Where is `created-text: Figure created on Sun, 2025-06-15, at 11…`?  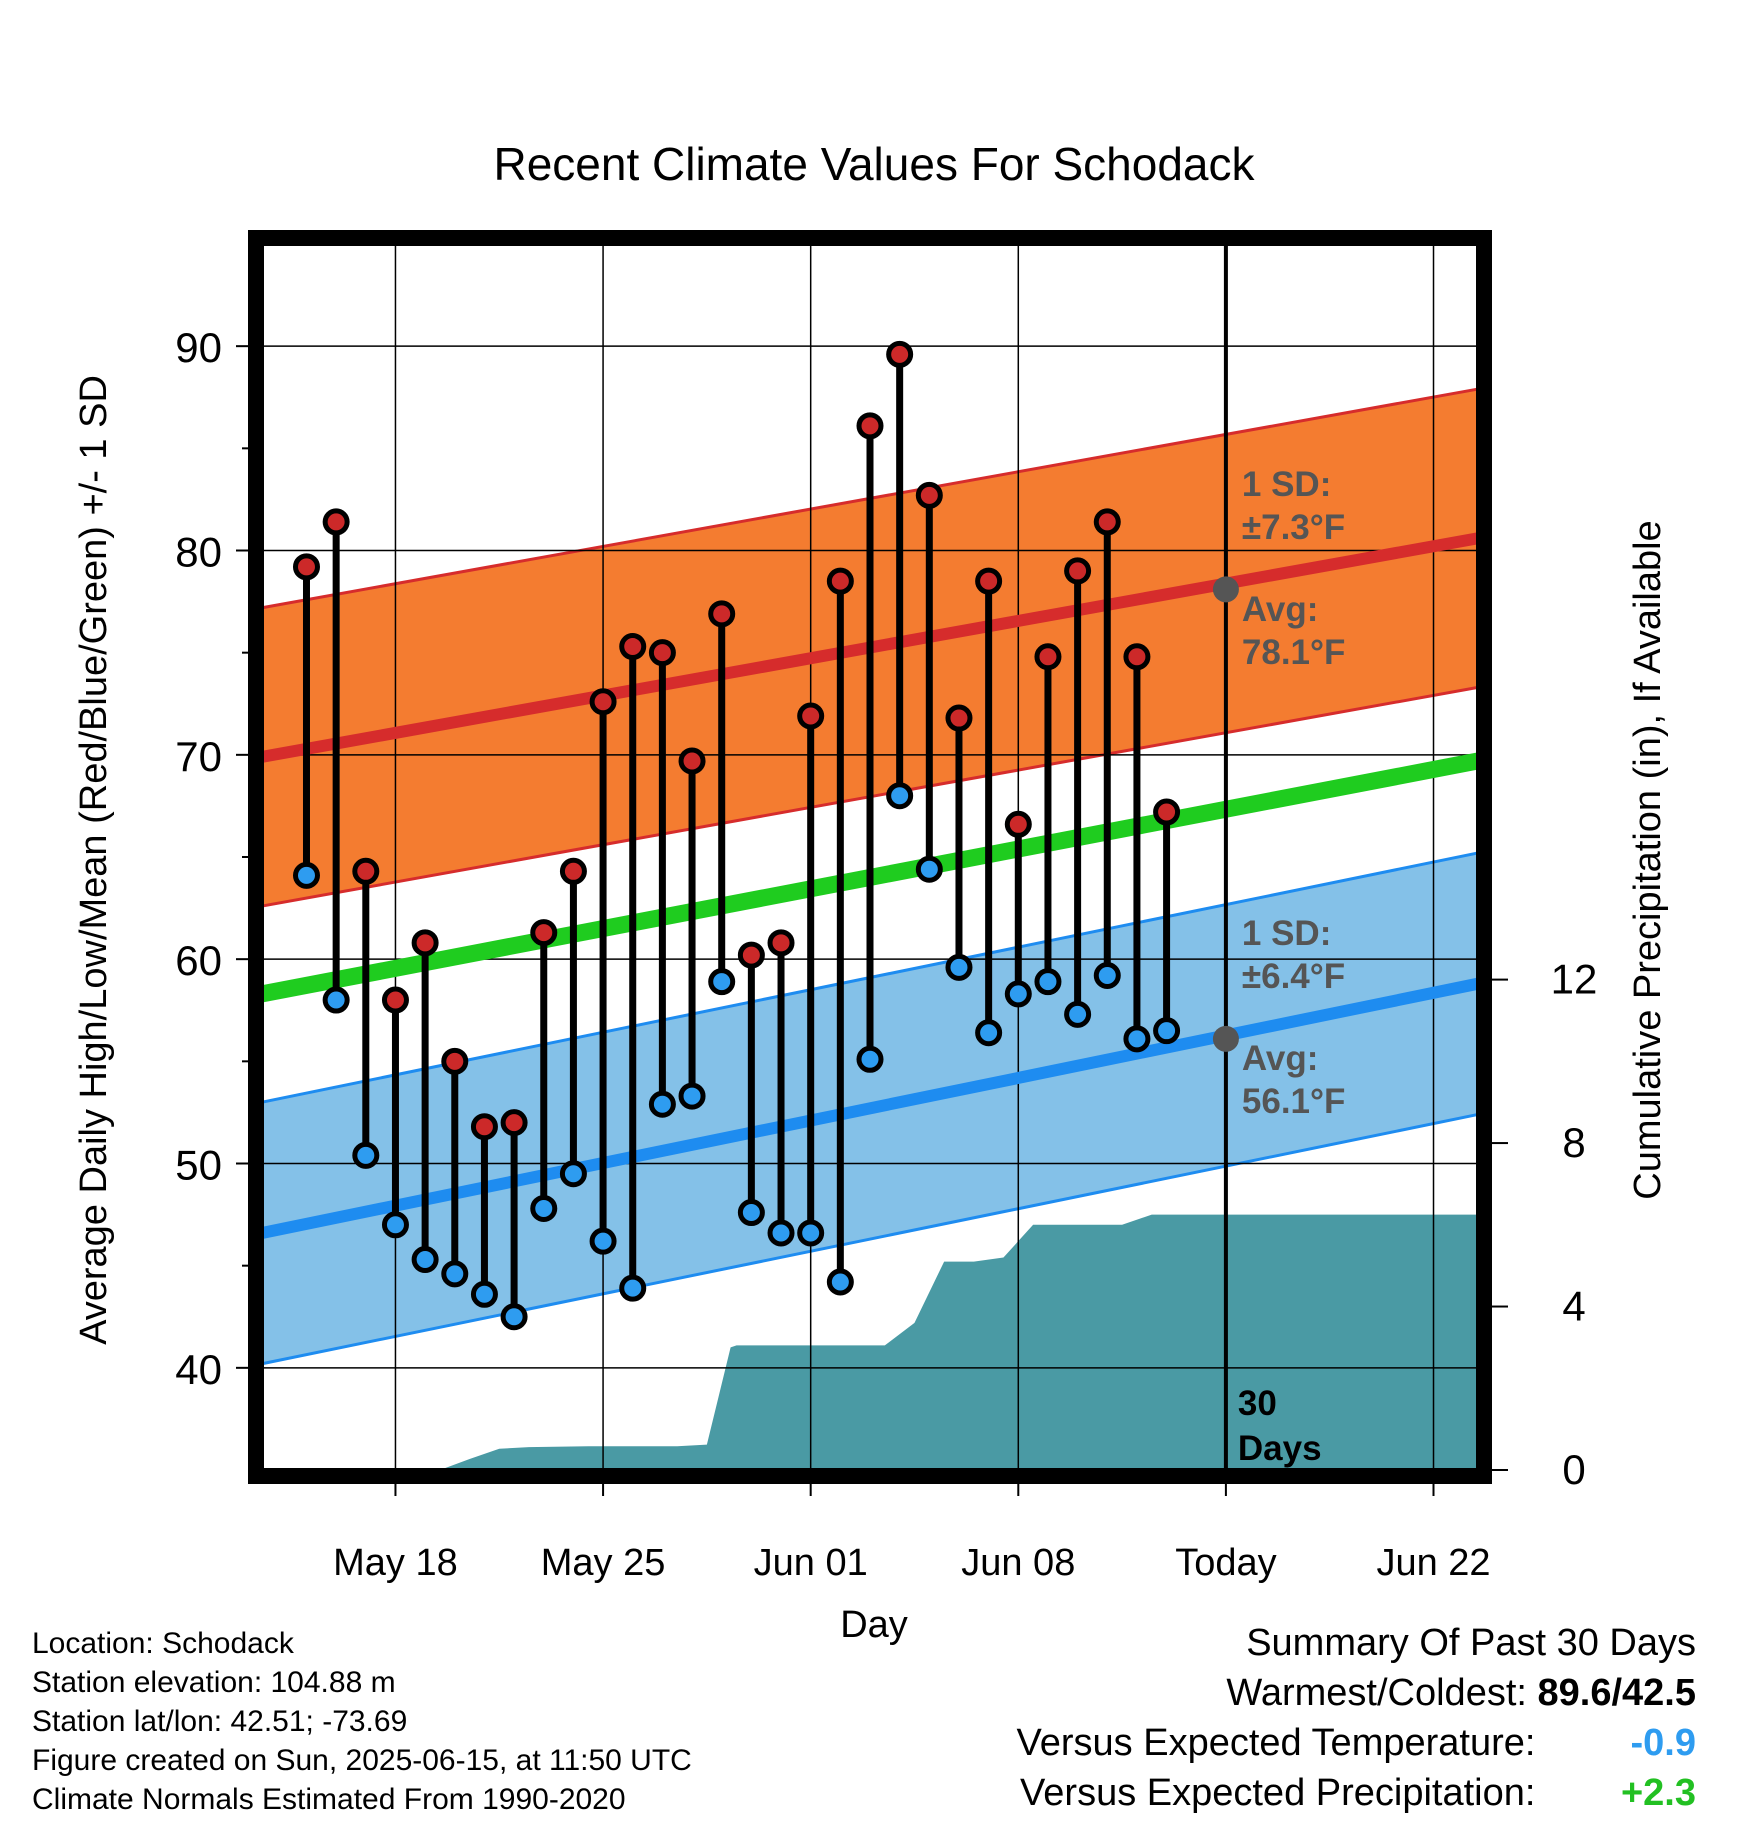 created-text: Figure created on Sun, 2025-06-15, at 11… is located at coordinates (362, 1760).